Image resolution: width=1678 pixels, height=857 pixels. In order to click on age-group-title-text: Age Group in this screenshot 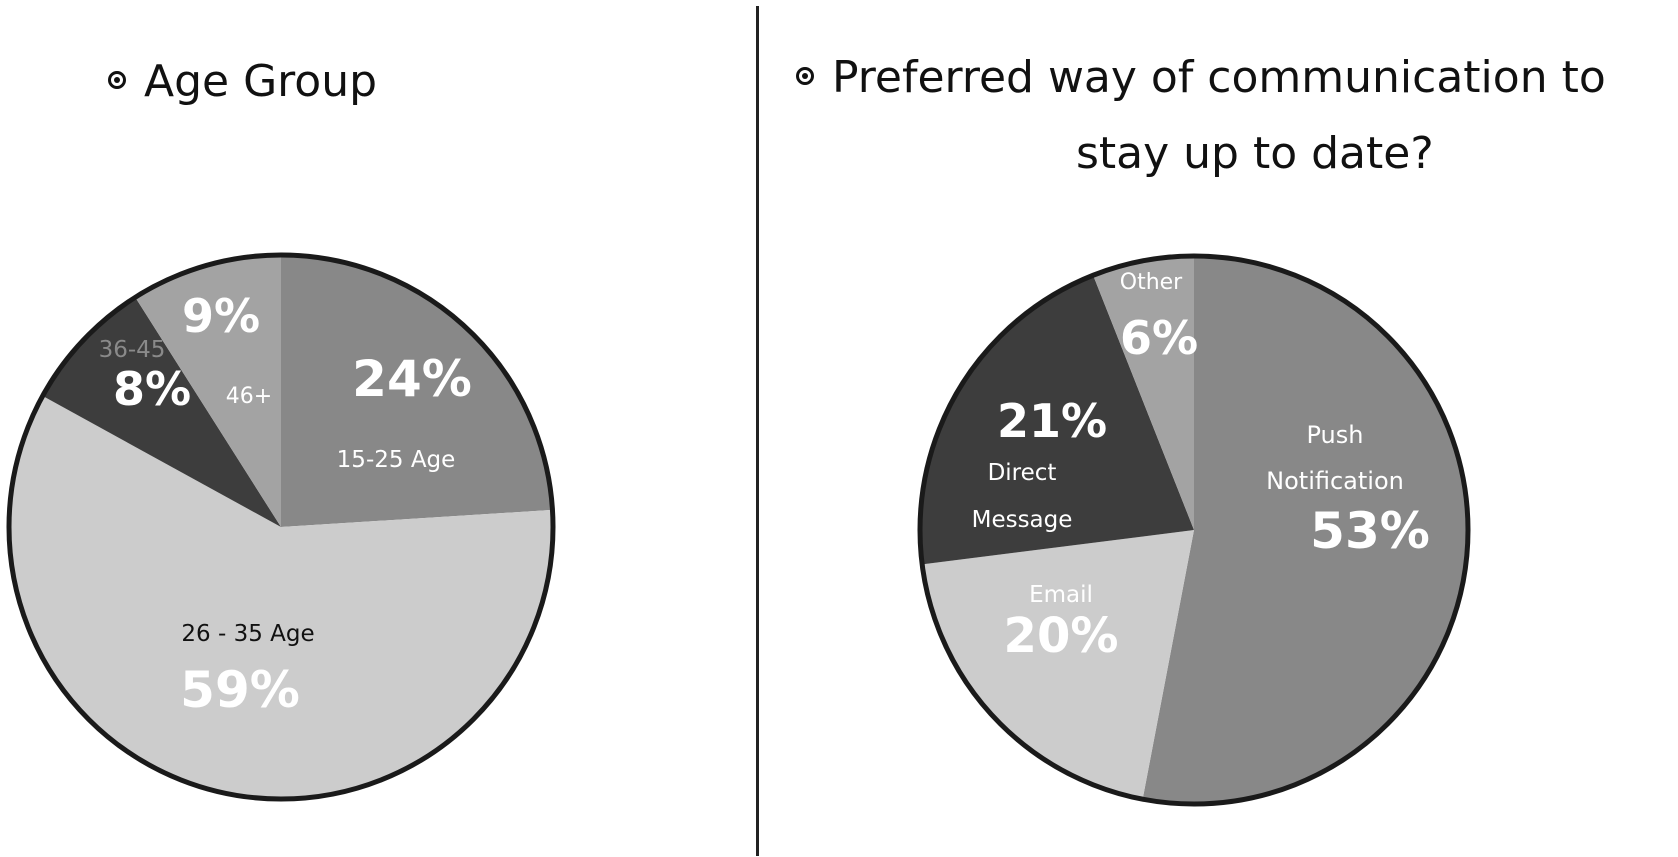, I will do `click(261, 81)`.